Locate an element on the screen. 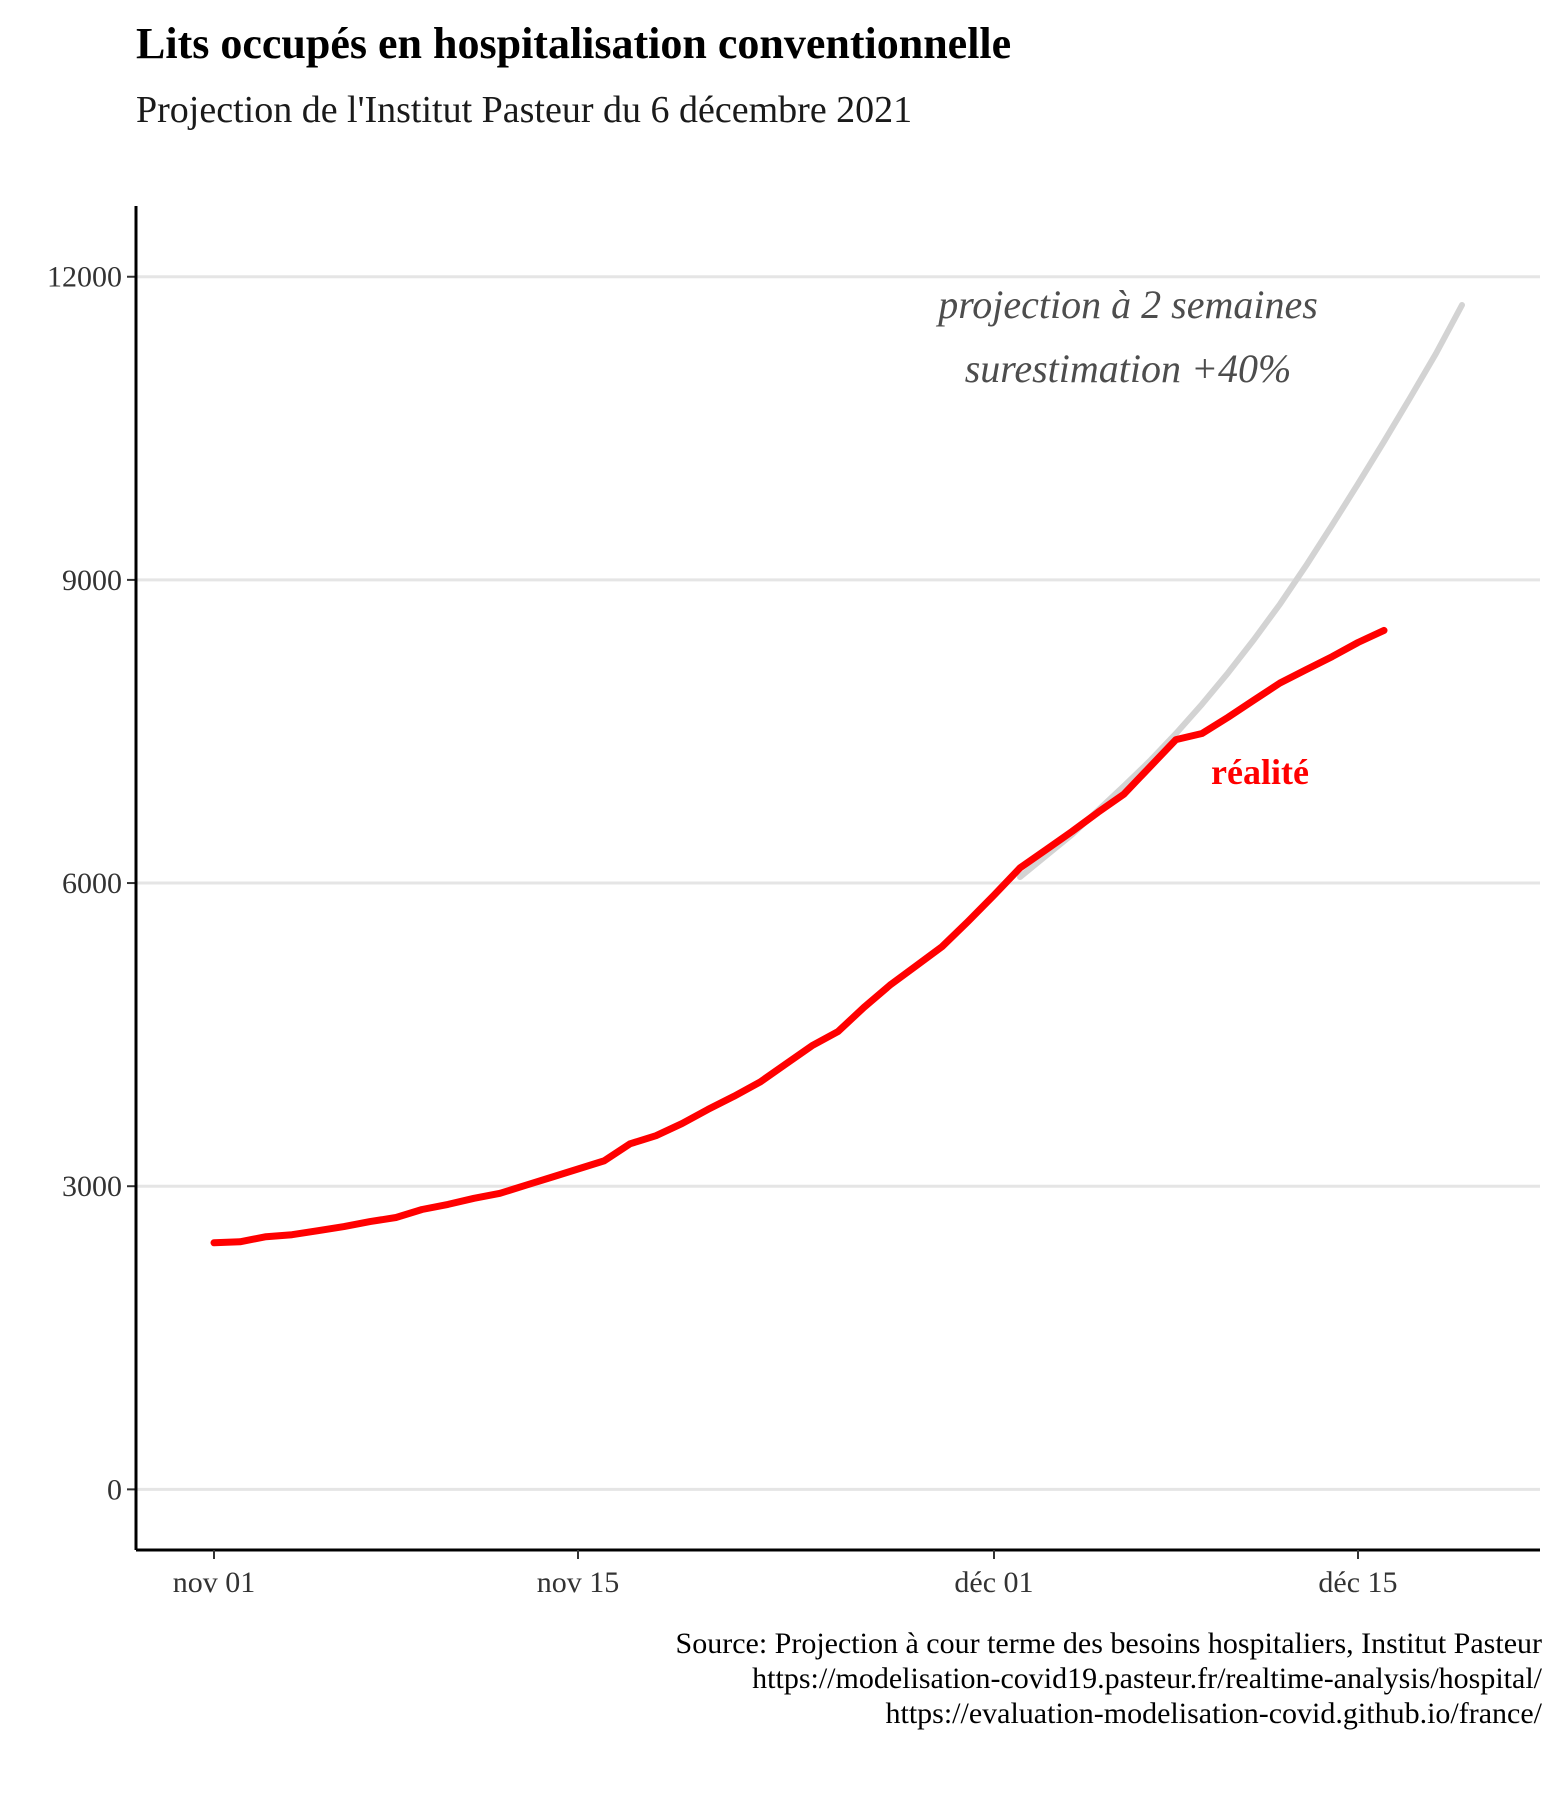  reality-annotation: réalité is located at coordinates (1260, 772).